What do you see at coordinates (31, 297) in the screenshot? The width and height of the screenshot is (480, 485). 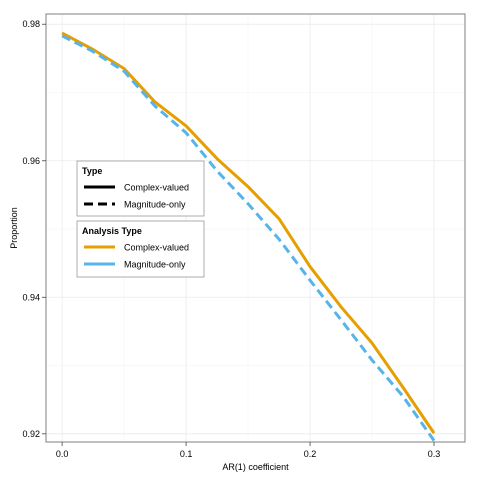 I see `y-tick-label: 0.94` at bounding box center [31, 297].